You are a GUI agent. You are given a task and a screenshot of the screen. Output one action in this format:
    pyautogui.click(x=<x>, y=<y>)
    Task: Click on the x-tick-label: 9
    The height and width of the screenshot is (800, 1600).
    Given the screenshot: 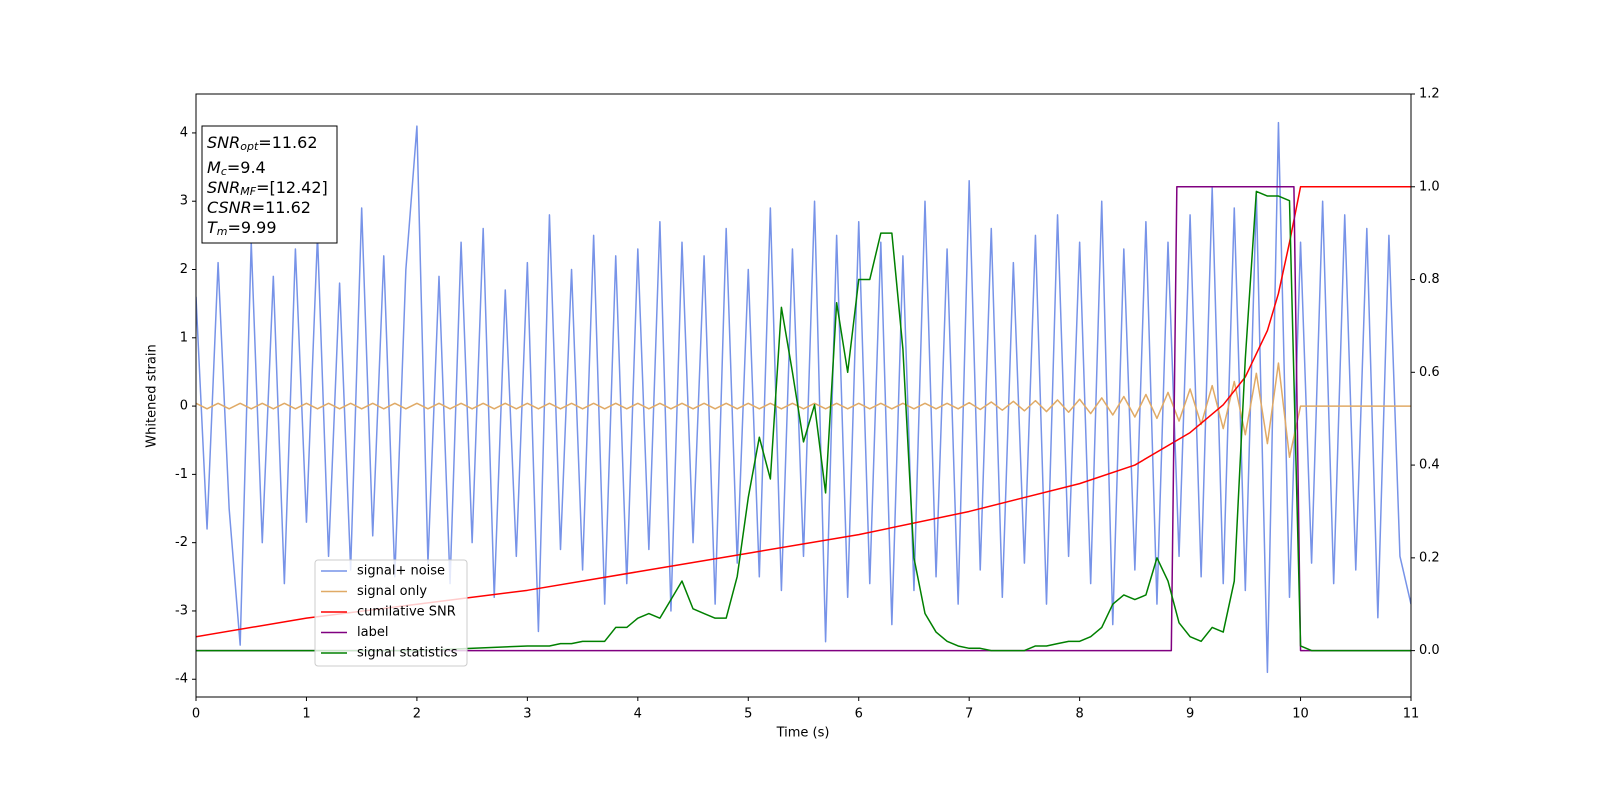 What is the action you would take?
    pyautogui.click(x=1190, y=714)
    